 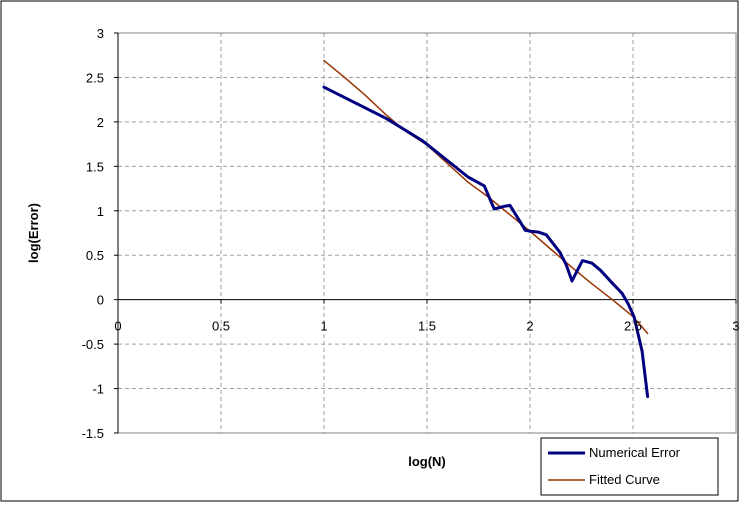 I want to click on x-tick-label: 1, so click(x=323, y=326).